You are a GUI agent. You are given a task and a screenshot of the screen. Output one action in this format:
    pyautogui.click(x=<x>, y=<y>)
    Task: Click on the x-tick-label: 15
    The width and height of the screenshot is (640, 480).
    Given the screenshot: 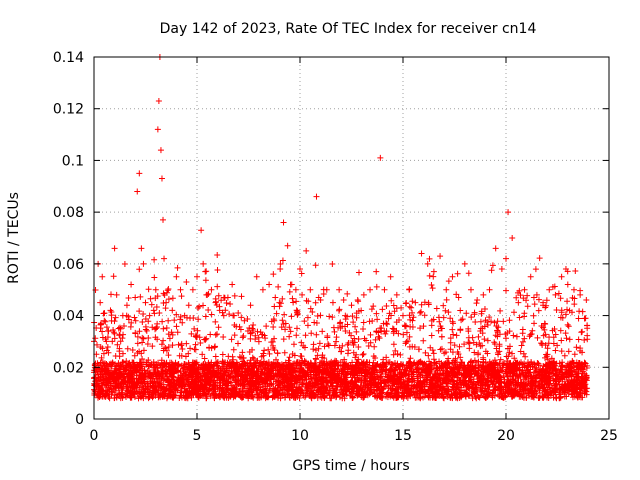 What is the action you would take?
    pyautogui.click(x=403, y=436)
    